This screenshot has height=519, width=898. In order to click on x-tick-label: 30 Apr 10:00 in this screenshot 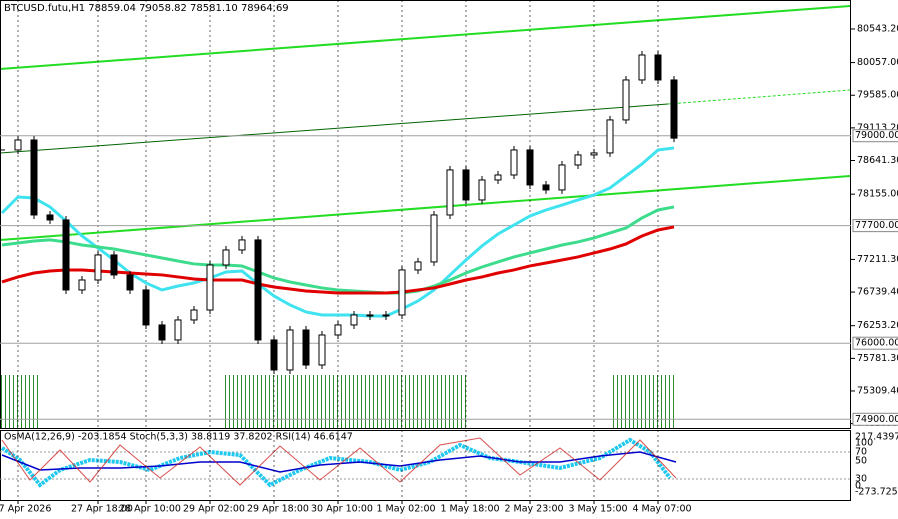, I will do `click(342, 509)`.